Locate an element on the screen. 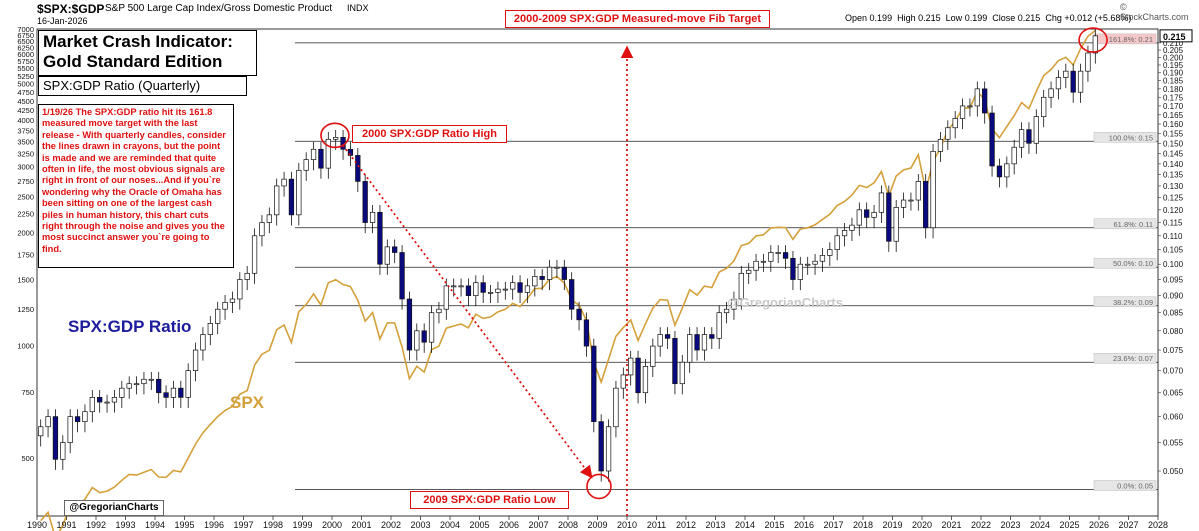 This screenshot has height=531, width=1199. low-circle is located at coordinates (599, 486).